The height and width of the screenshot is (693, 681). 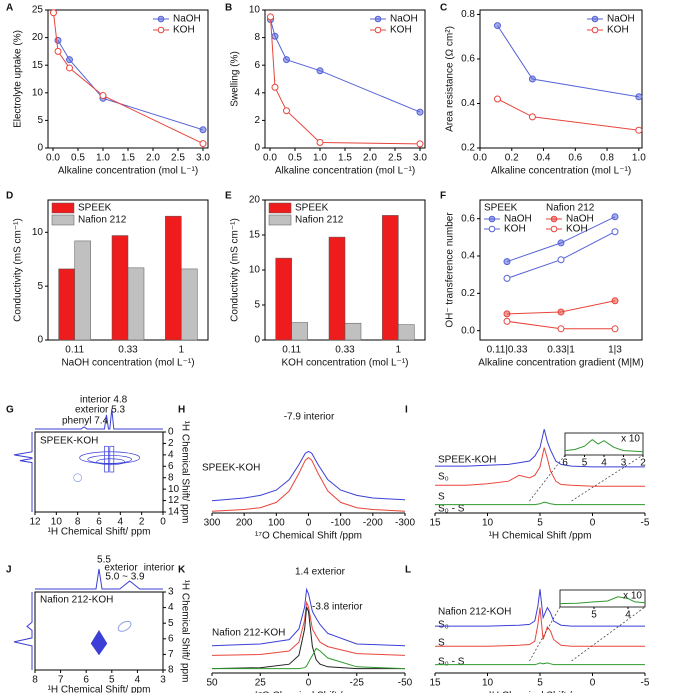 What do you see at coordinates (488, 683) in the screenshot?
I see `x-tick-label: 10` at bounding box center [488, 683].